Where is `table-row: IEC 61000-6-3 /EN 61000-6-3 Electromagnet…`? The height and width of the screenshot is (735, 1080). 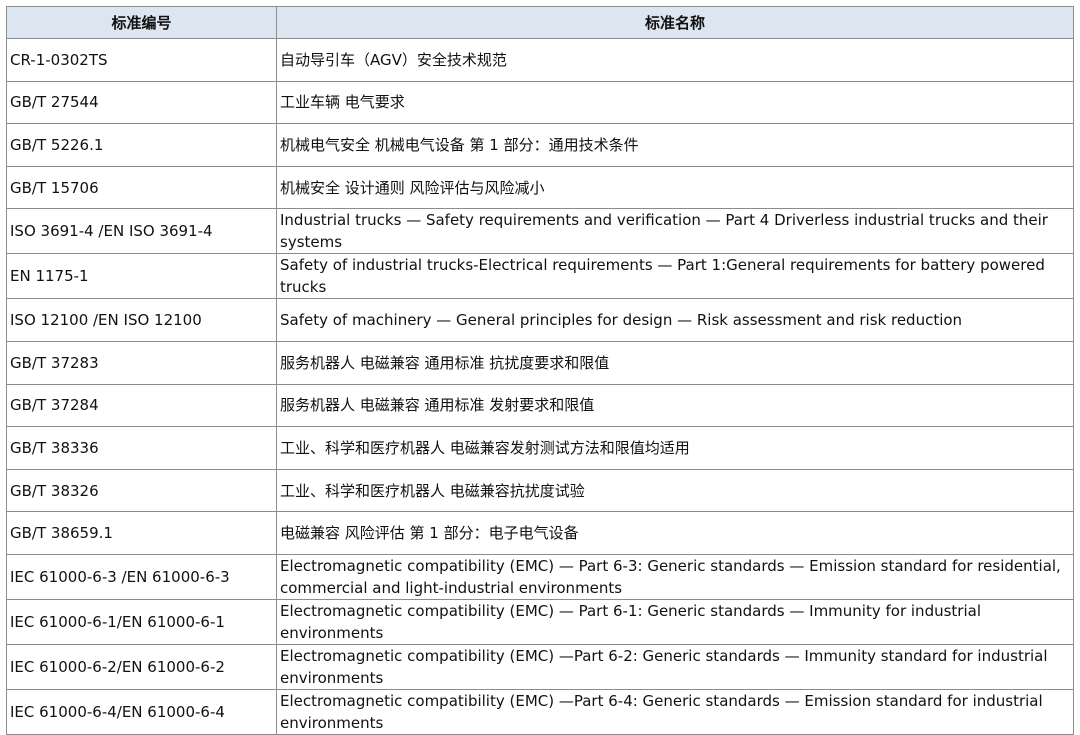 table-row: IEC 61000-6-3 /EN 61000-6-3 Electromagnet… is located at coordinates (540, 576).